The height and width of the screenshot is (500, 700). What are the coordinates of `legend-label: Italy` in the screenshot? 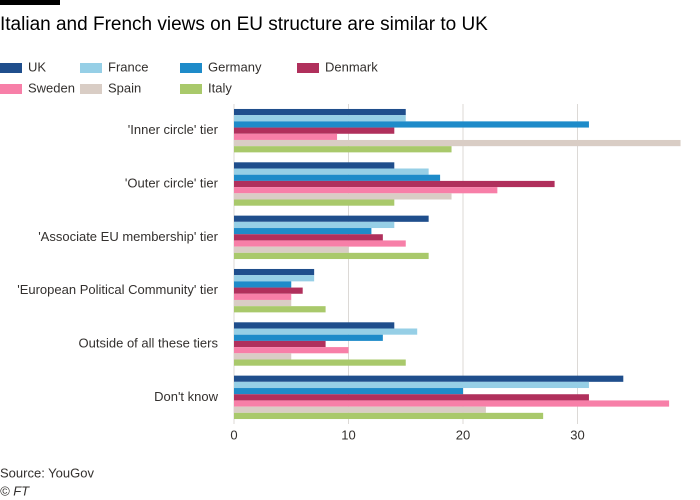 It's located at (220, 87).